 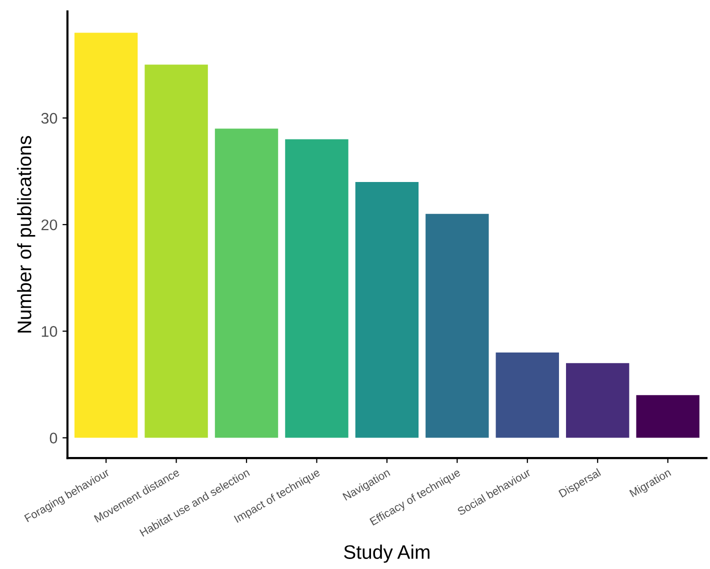 I want to click on y-tick-label: 0, so click(x=54, y=438).